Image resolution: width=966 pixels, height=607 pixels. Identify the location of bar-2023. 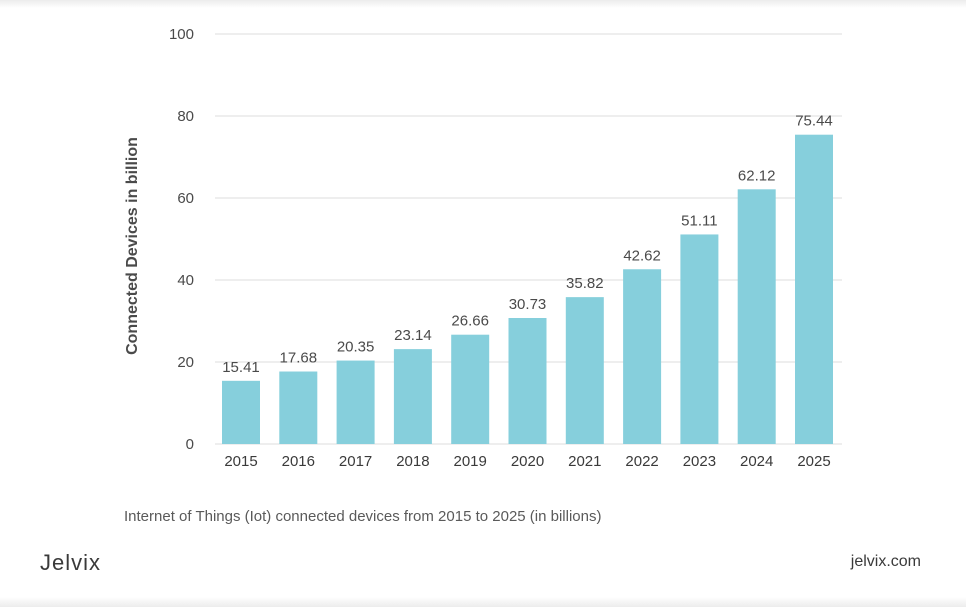
(699, 339).